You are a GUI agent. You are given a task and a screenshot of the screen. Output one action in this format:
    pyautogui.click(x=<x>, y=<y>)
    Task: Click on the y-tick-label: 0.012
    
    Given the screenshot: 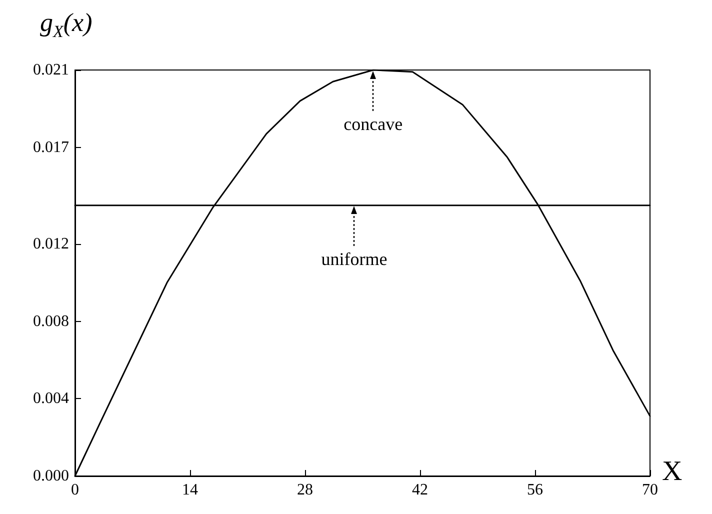 What is the action you would take?
    pyautogui.click(x=51, y=244)
    